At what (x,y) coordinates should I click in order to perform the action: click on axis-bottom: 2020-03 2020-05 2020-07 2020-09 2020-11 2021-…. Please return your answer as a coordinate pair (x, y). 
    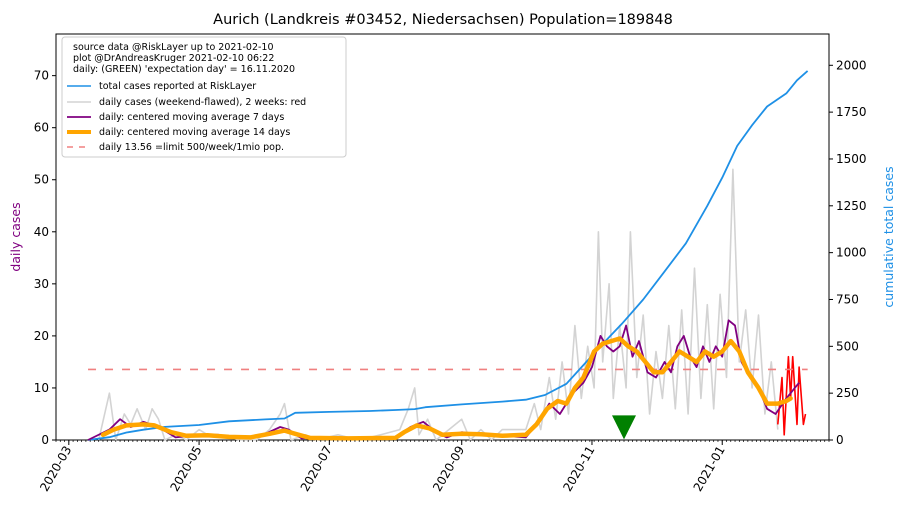
    Looking at the image, I should click on (433, 467).